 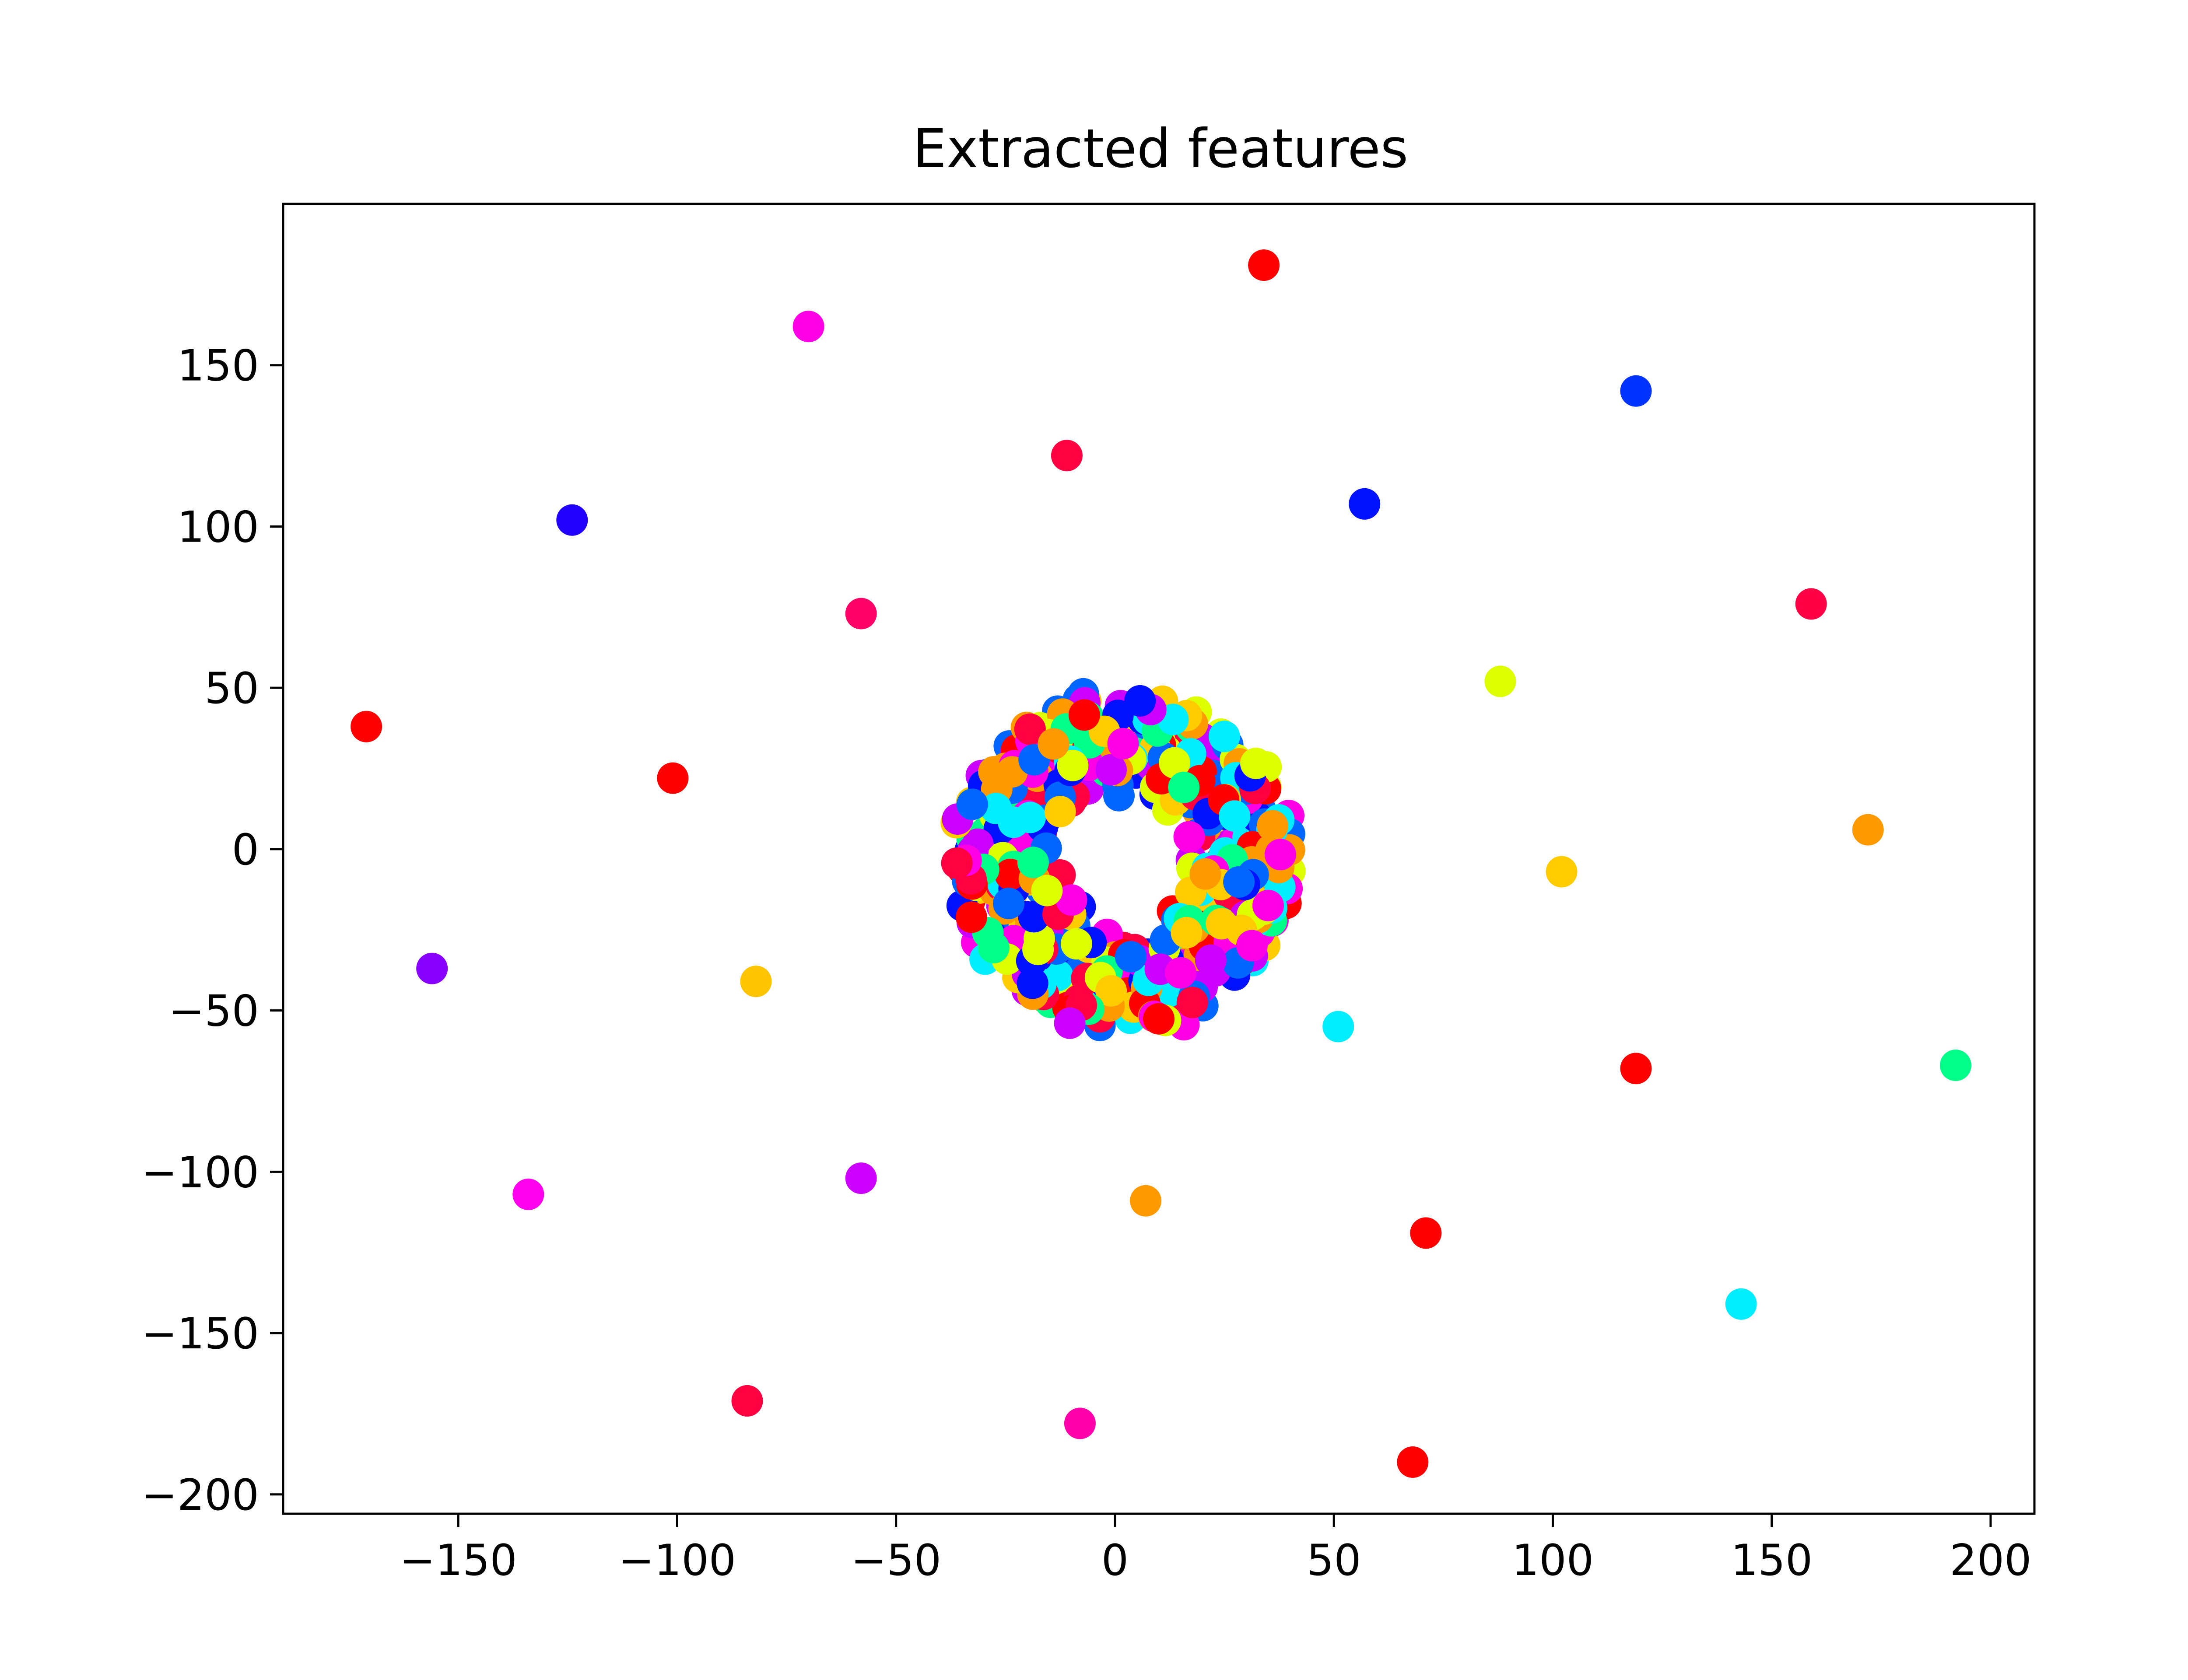 I want to click on x-tick-label: 50, so click(x=1334, y=1561).